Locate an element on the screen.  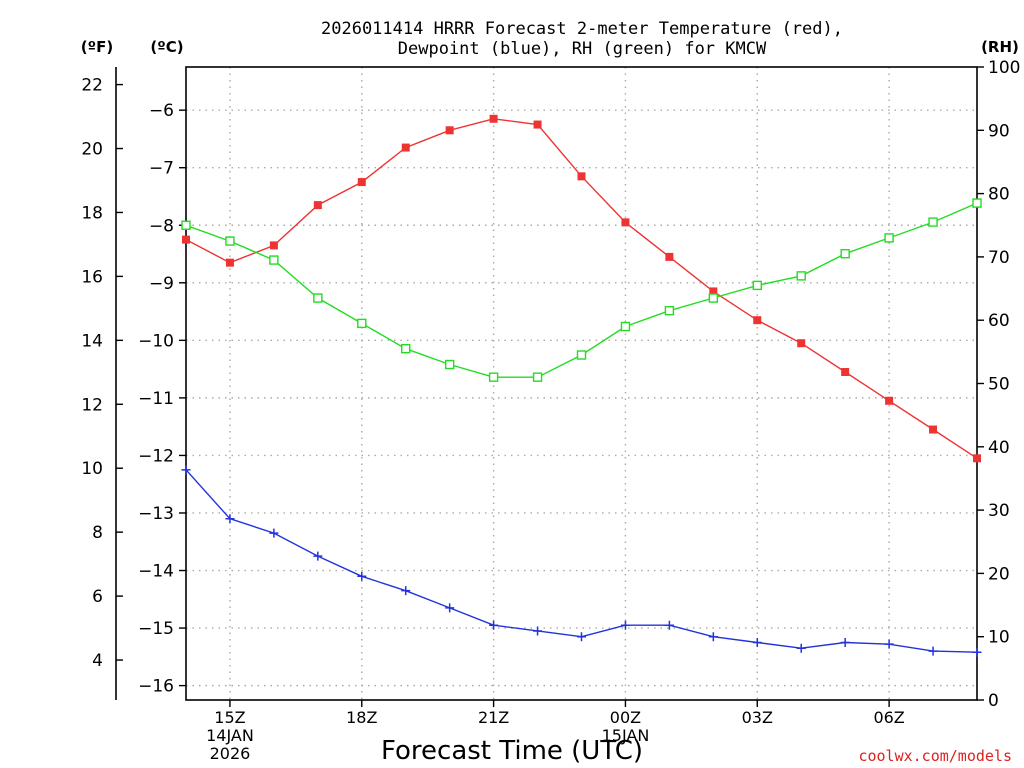
x-tick-label: 03Z is located at coordinates (757, 717).